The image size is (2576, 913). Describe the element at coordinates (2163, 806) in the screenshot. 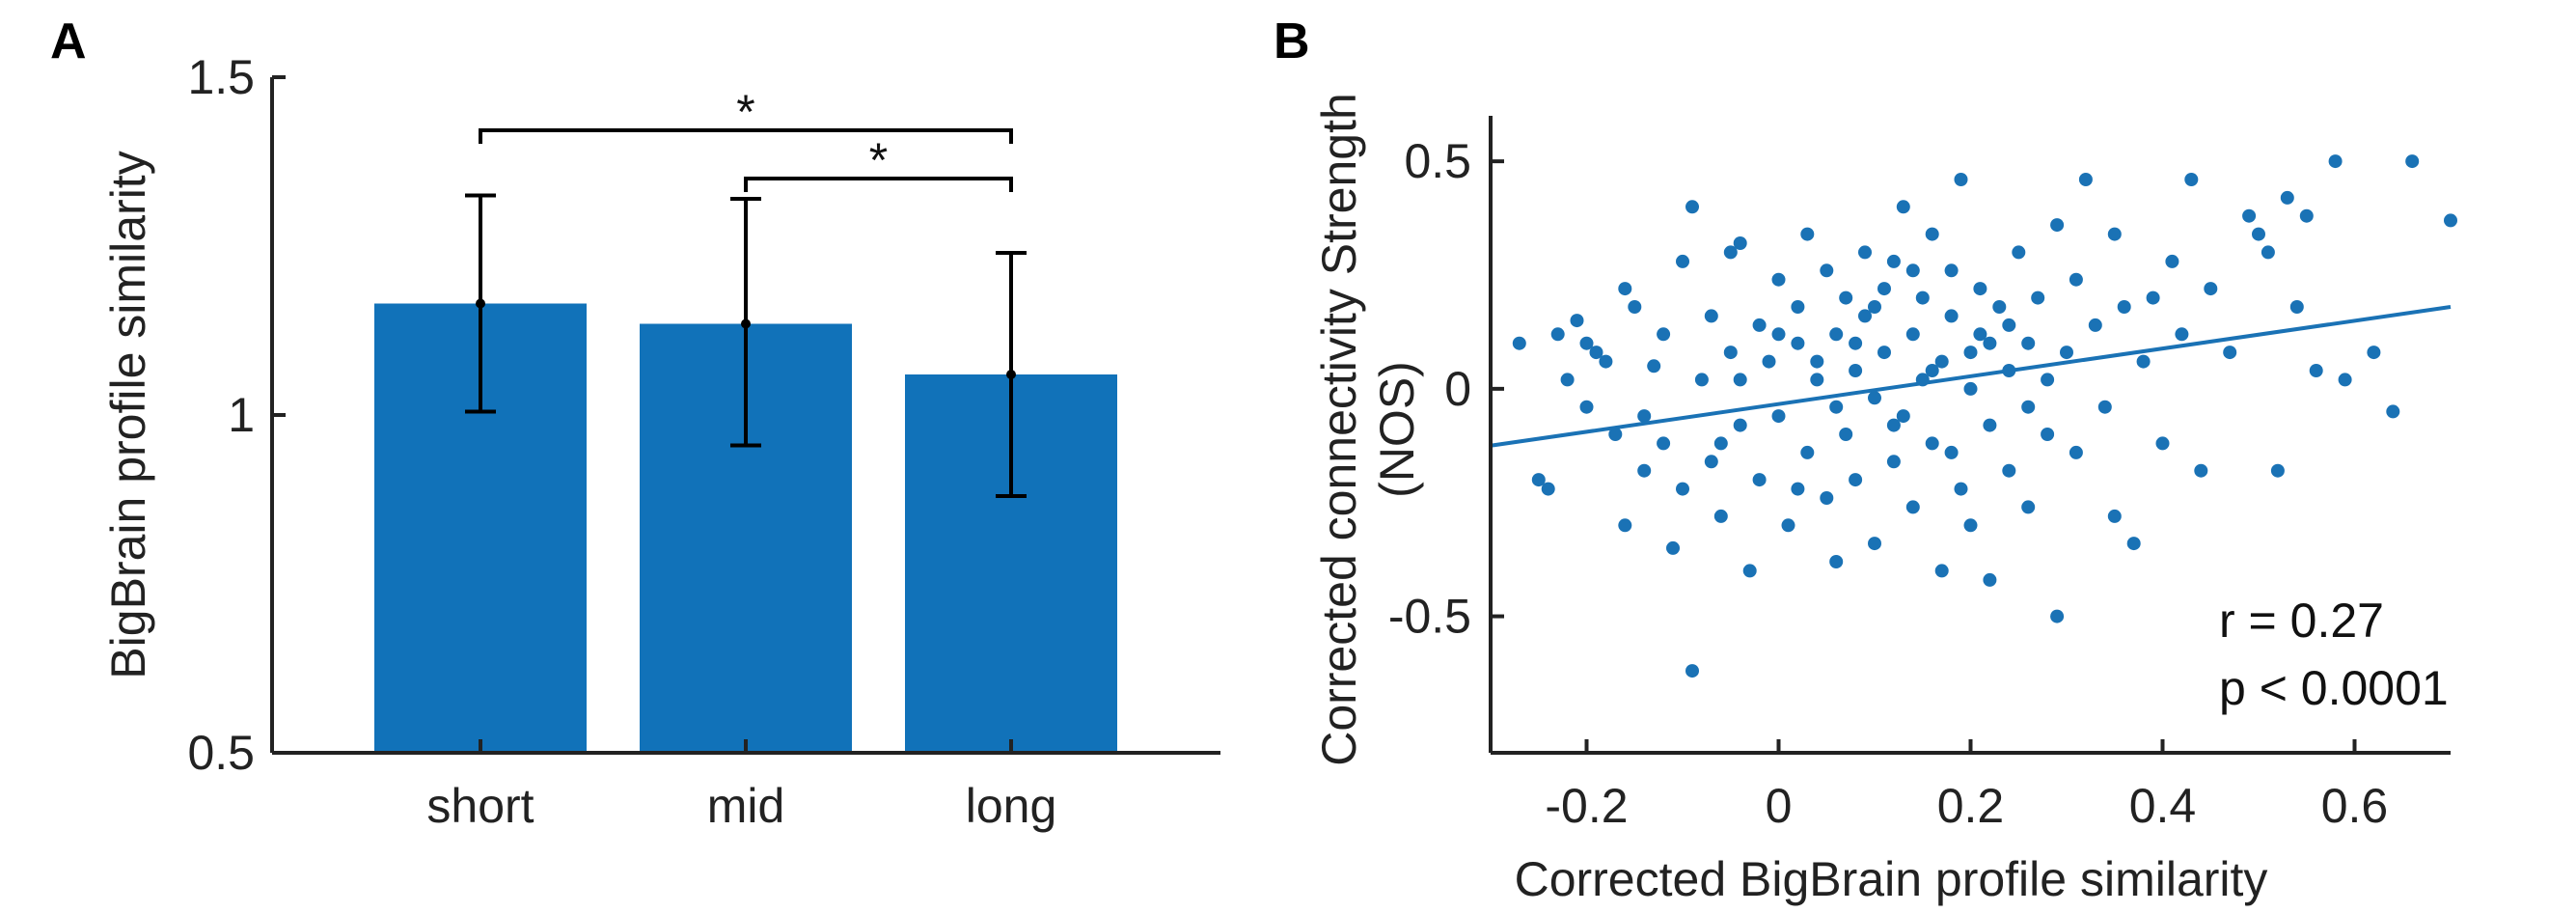

I see `panel-b-x-tick-label: 0.4` at that location.